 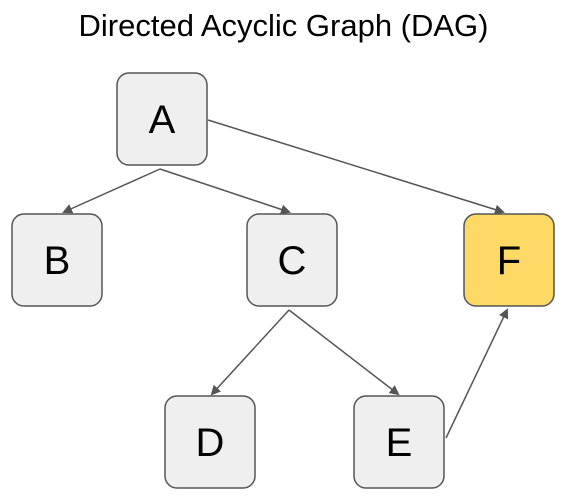 I want to click on node-c: C, so click(x=292, y=260).